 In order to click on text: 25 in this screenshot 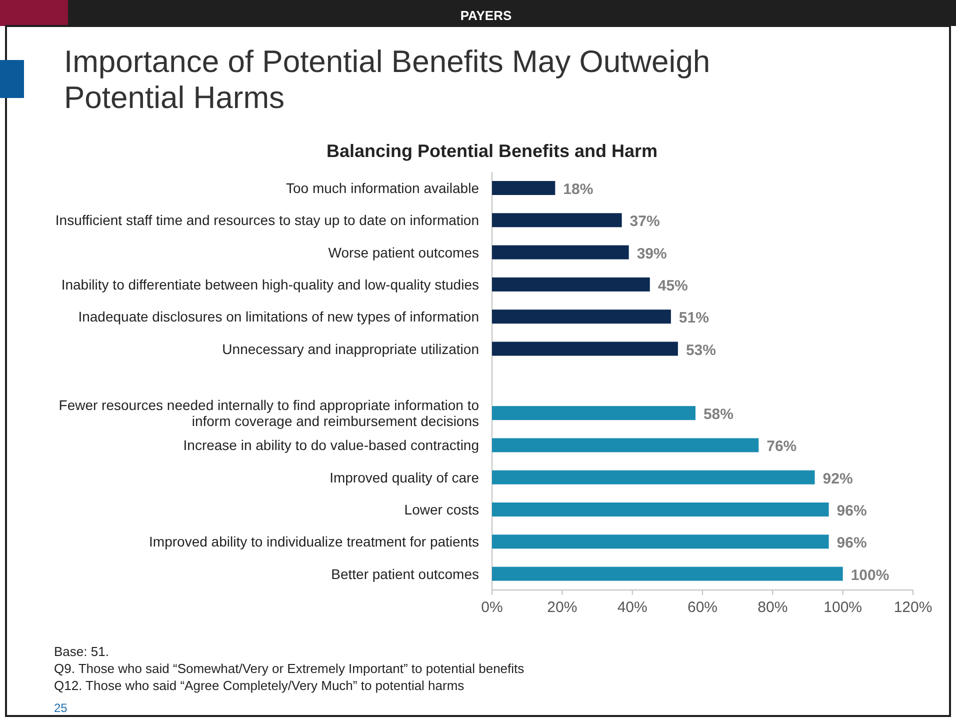, I will do `click(61, 708)`.